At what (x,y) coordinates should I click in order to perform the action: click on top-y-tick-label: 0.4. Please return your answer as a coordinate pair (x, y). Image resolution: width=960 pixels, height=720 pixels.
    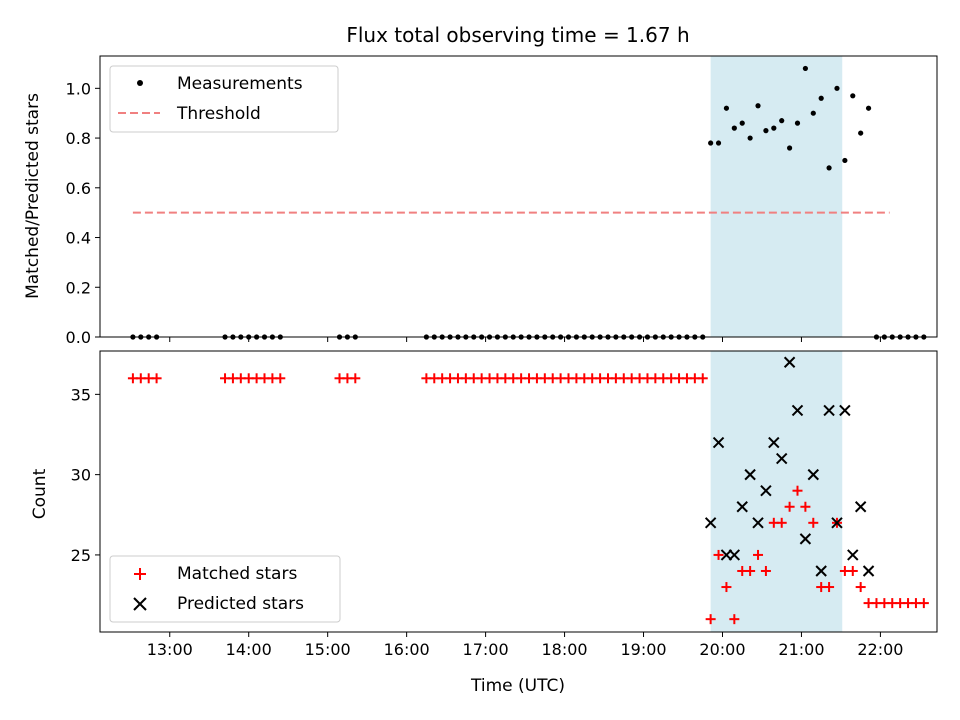
    Looking at the image, I should click on (78, 238).